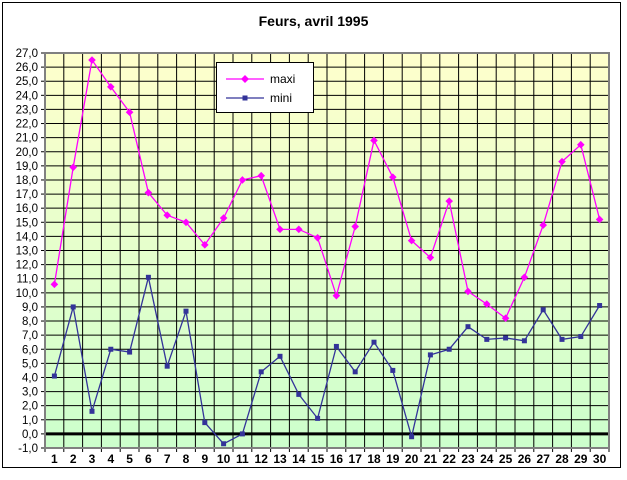 Image resolution: width=627 pixels, height=480 pixels. Describe the element at coordinates (393, 459) in the screenshot. I see `x-axis-label: 19` at that location.